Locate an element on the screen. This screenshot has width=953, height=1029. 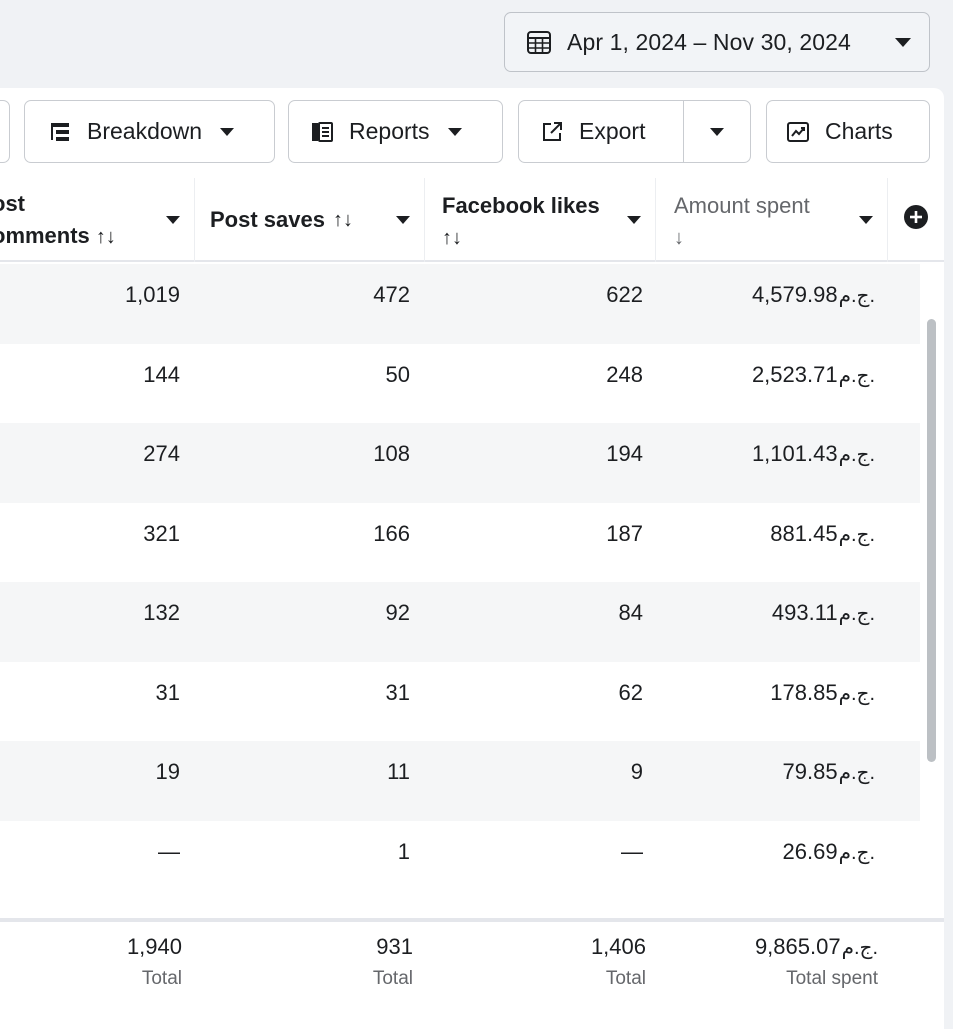
cell-post-comments: 132 is located at coordinates (161, 612).